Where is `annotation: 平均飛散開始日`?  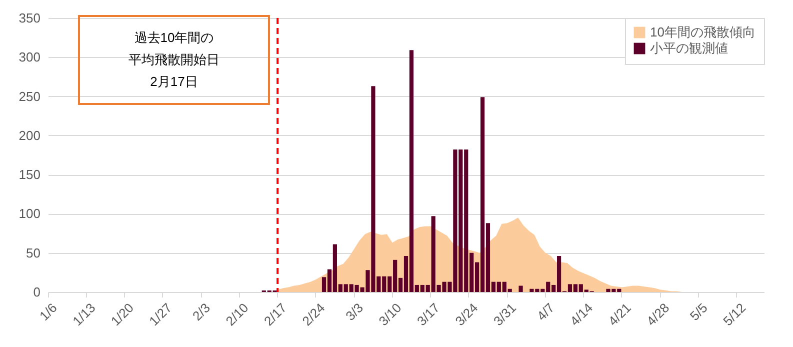
annotation: 平均飛散開始日 is located at coordinates (174, 60).